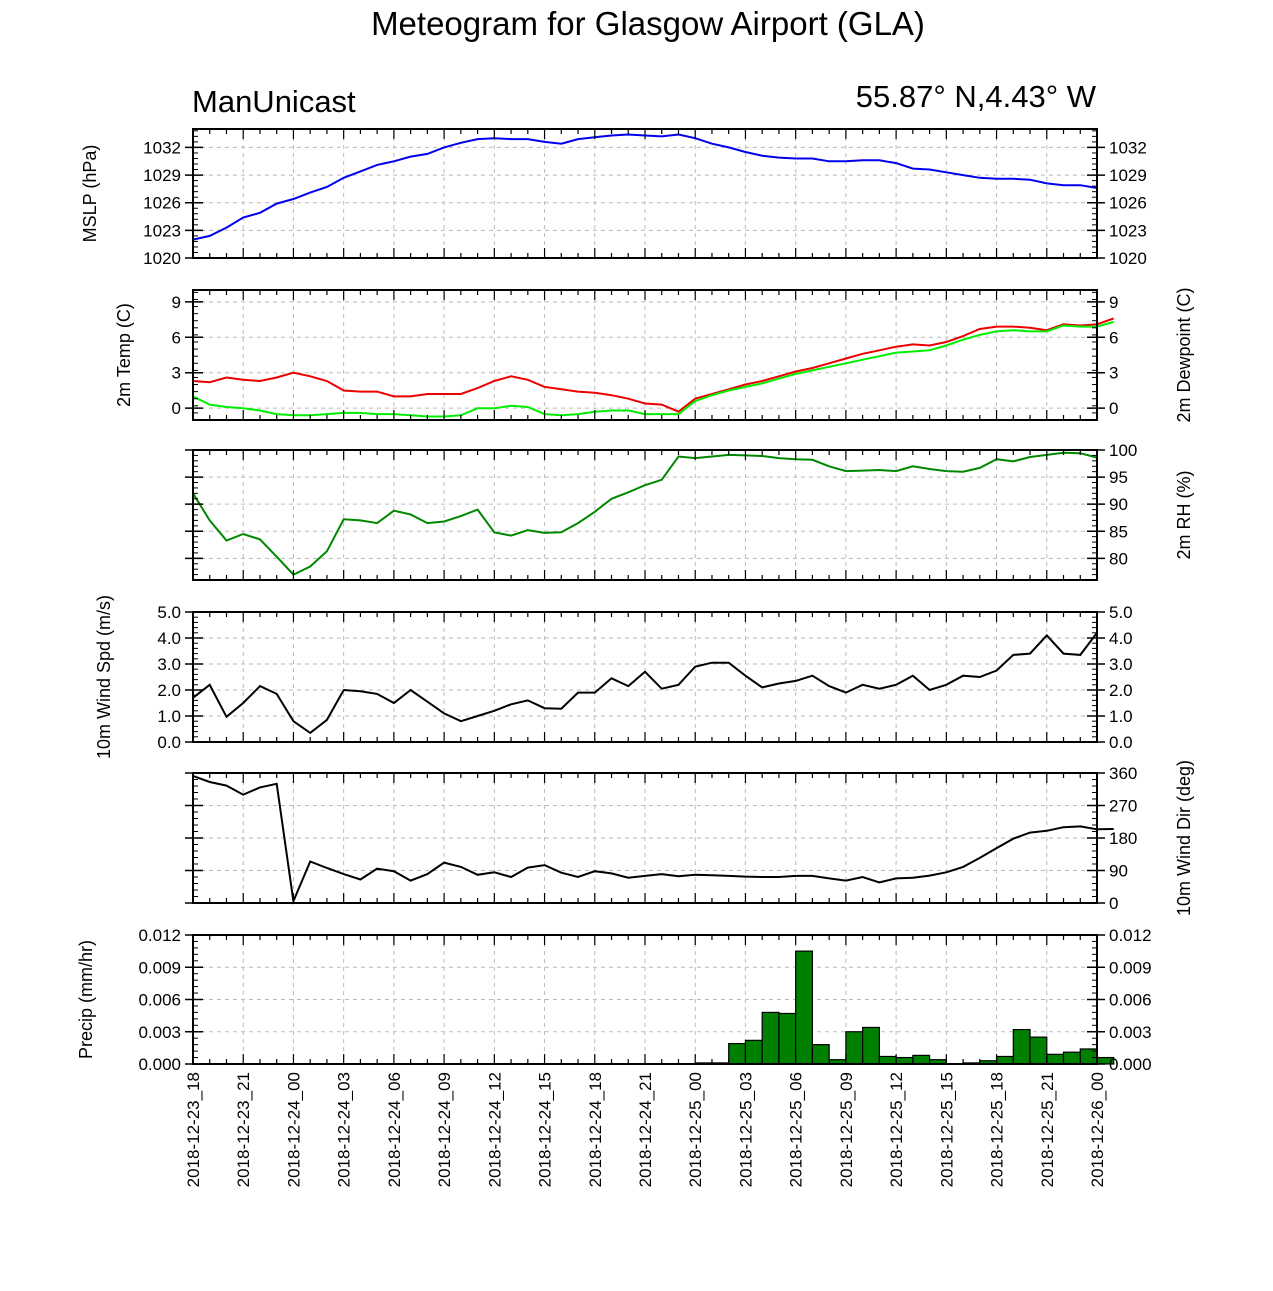 The image size is (1273, 1291). I want to click on y-tick-label-right: 95, so click(1118, 477).